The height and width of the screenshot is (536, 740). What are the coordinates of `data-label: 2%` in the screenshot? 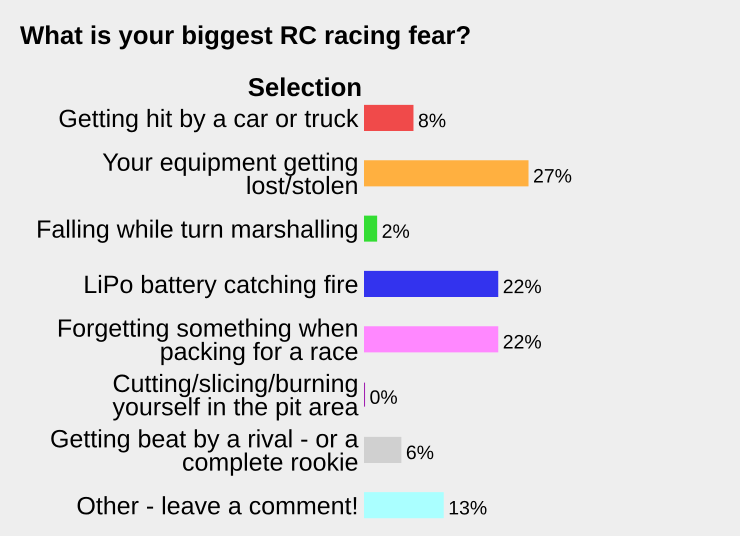 It's located at (396, 231).